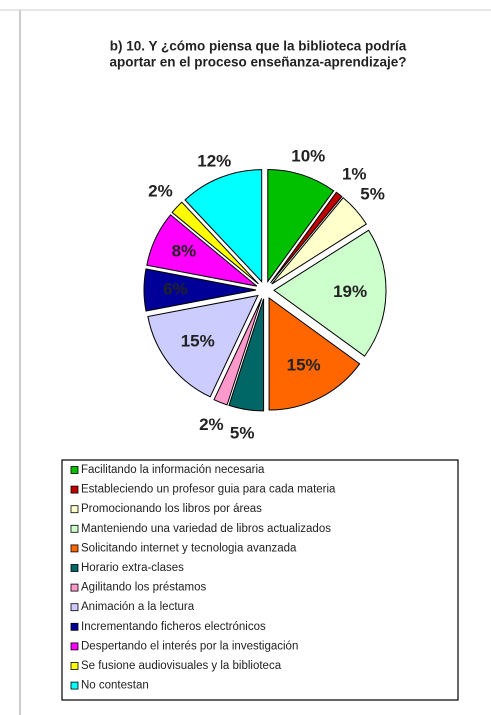 This screenshot has width=491, height=715. What do you see at coordinates (132, 568) in the screenshot?
I see `legend-label: Horario extra-clases` at bounding box center [132, 568].